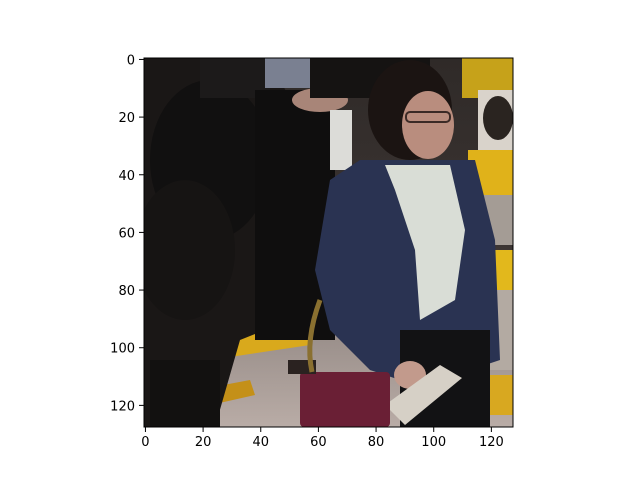 This screenshot has height=480, width=640. I want to click on y-tick-label: 0, so click(131, 60).